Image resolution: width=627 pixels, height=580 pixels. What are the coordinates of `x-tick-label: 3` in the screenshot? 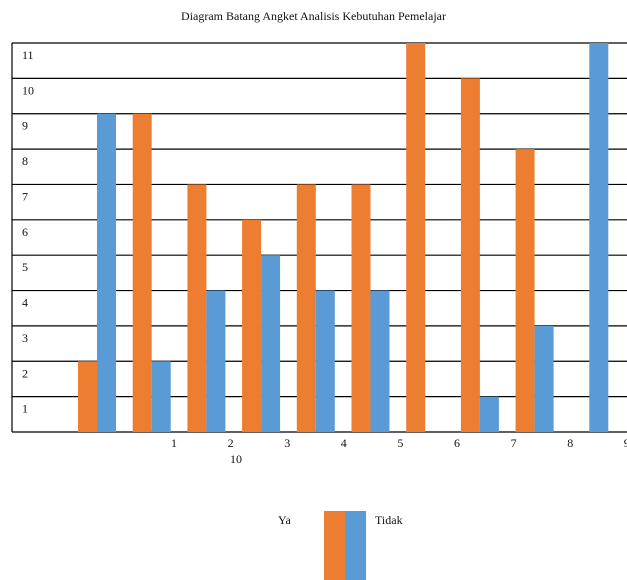 It's located at (287, 443).